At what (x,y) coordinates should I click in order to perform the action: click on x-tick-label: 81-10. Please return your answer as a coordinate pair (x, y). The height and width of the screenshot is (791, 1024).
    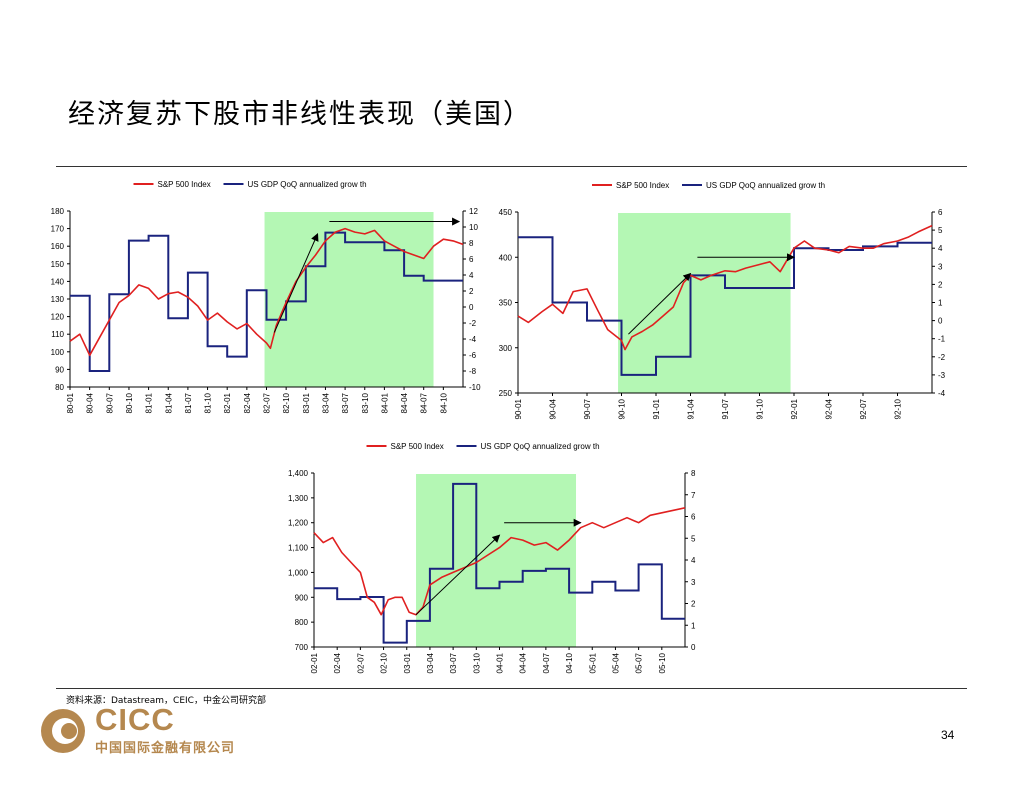
    Looking at the image, I should click on (208, 402).